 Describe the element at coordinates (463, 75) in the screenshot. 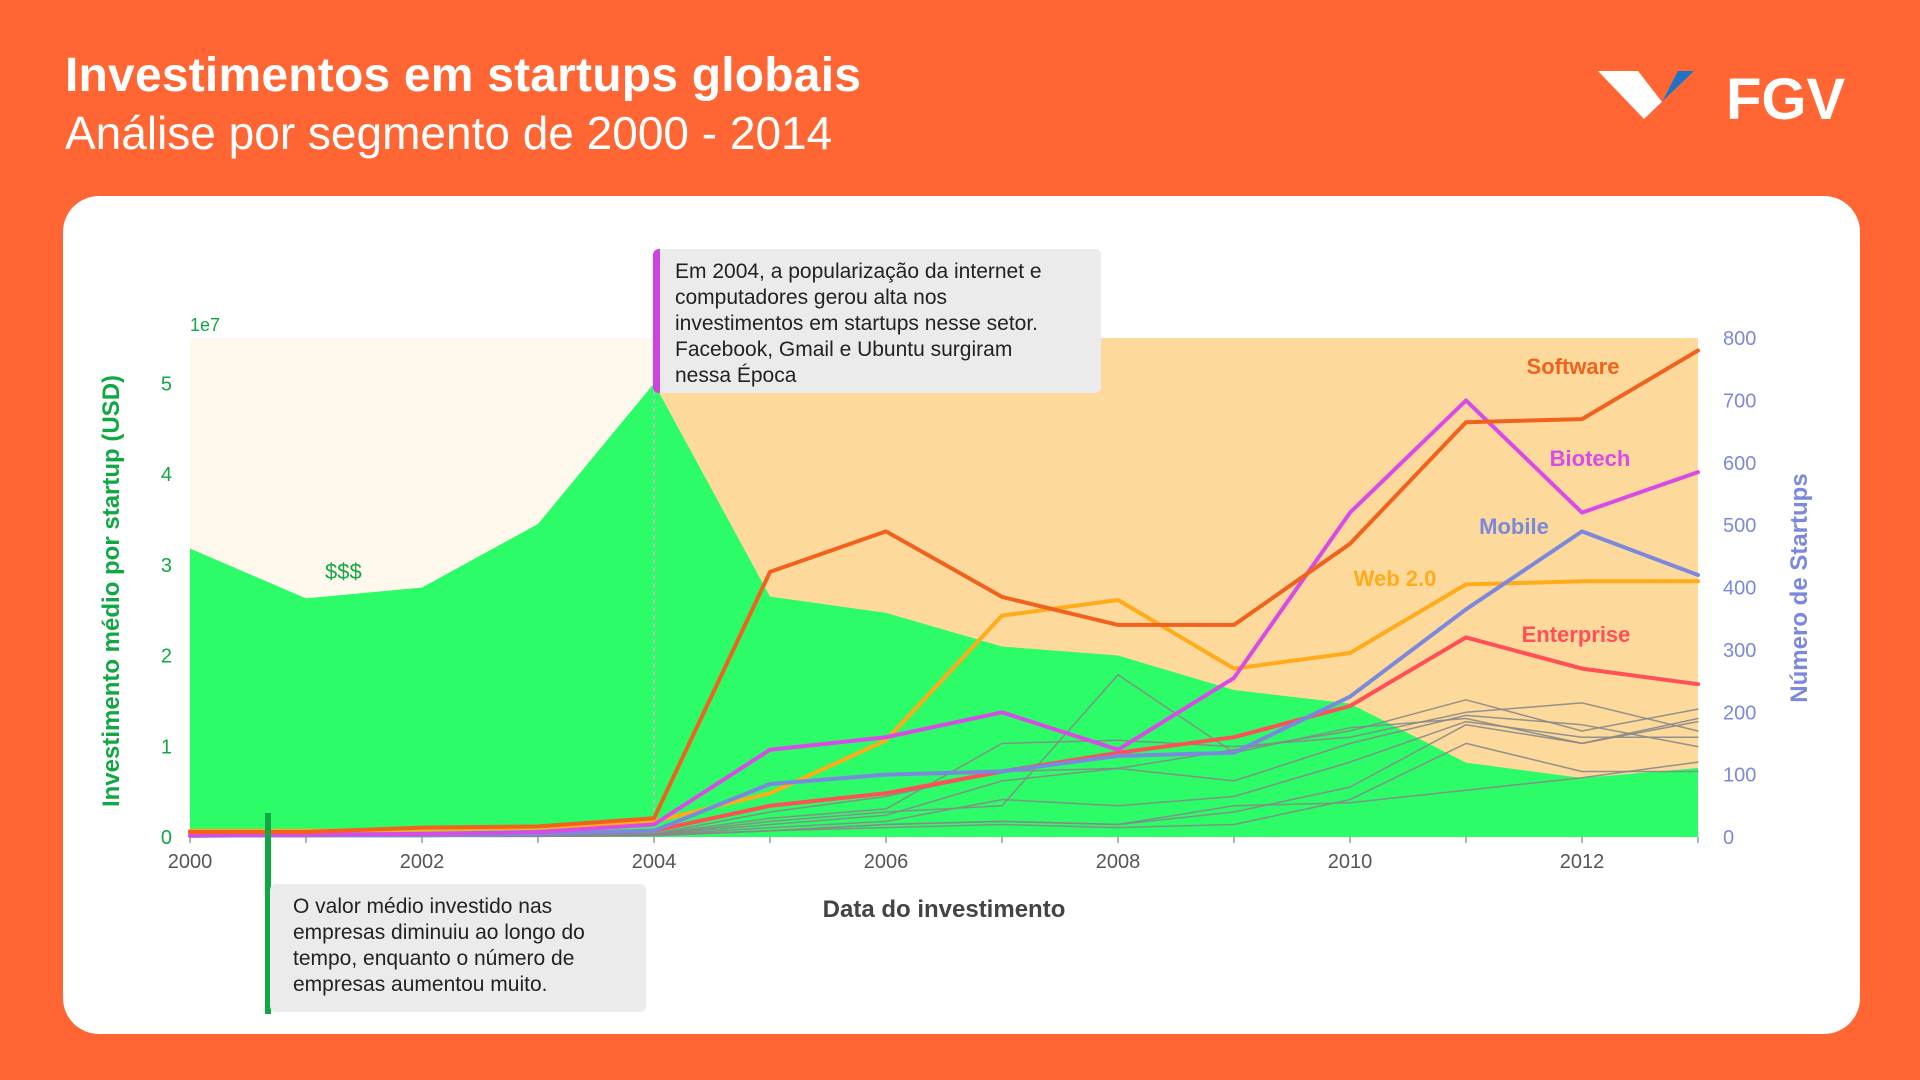

I see `page-title: Investimentos em startups globais` at that location.